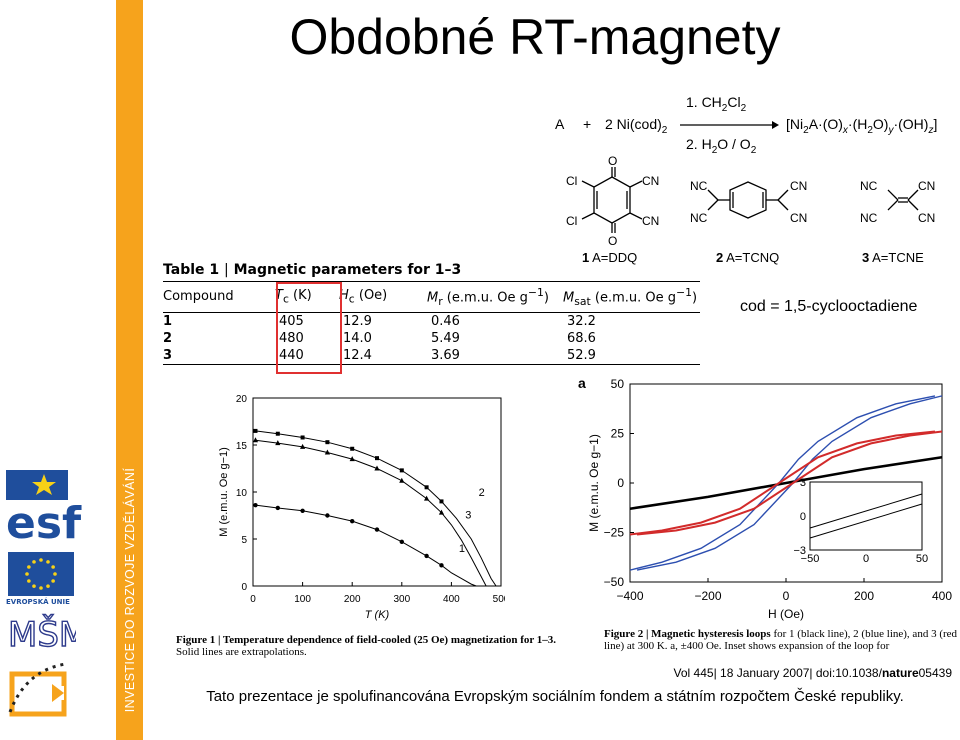  Describe the element at coordinates (612, 201) in the screenshot. I see `ddq-structure: O O Cl Cl CN CN` at that location.